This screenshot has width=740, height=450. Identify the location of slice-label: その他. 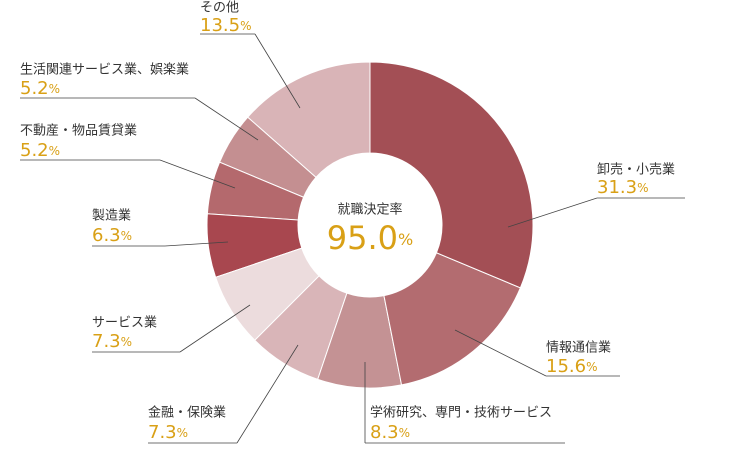
(219, 8).